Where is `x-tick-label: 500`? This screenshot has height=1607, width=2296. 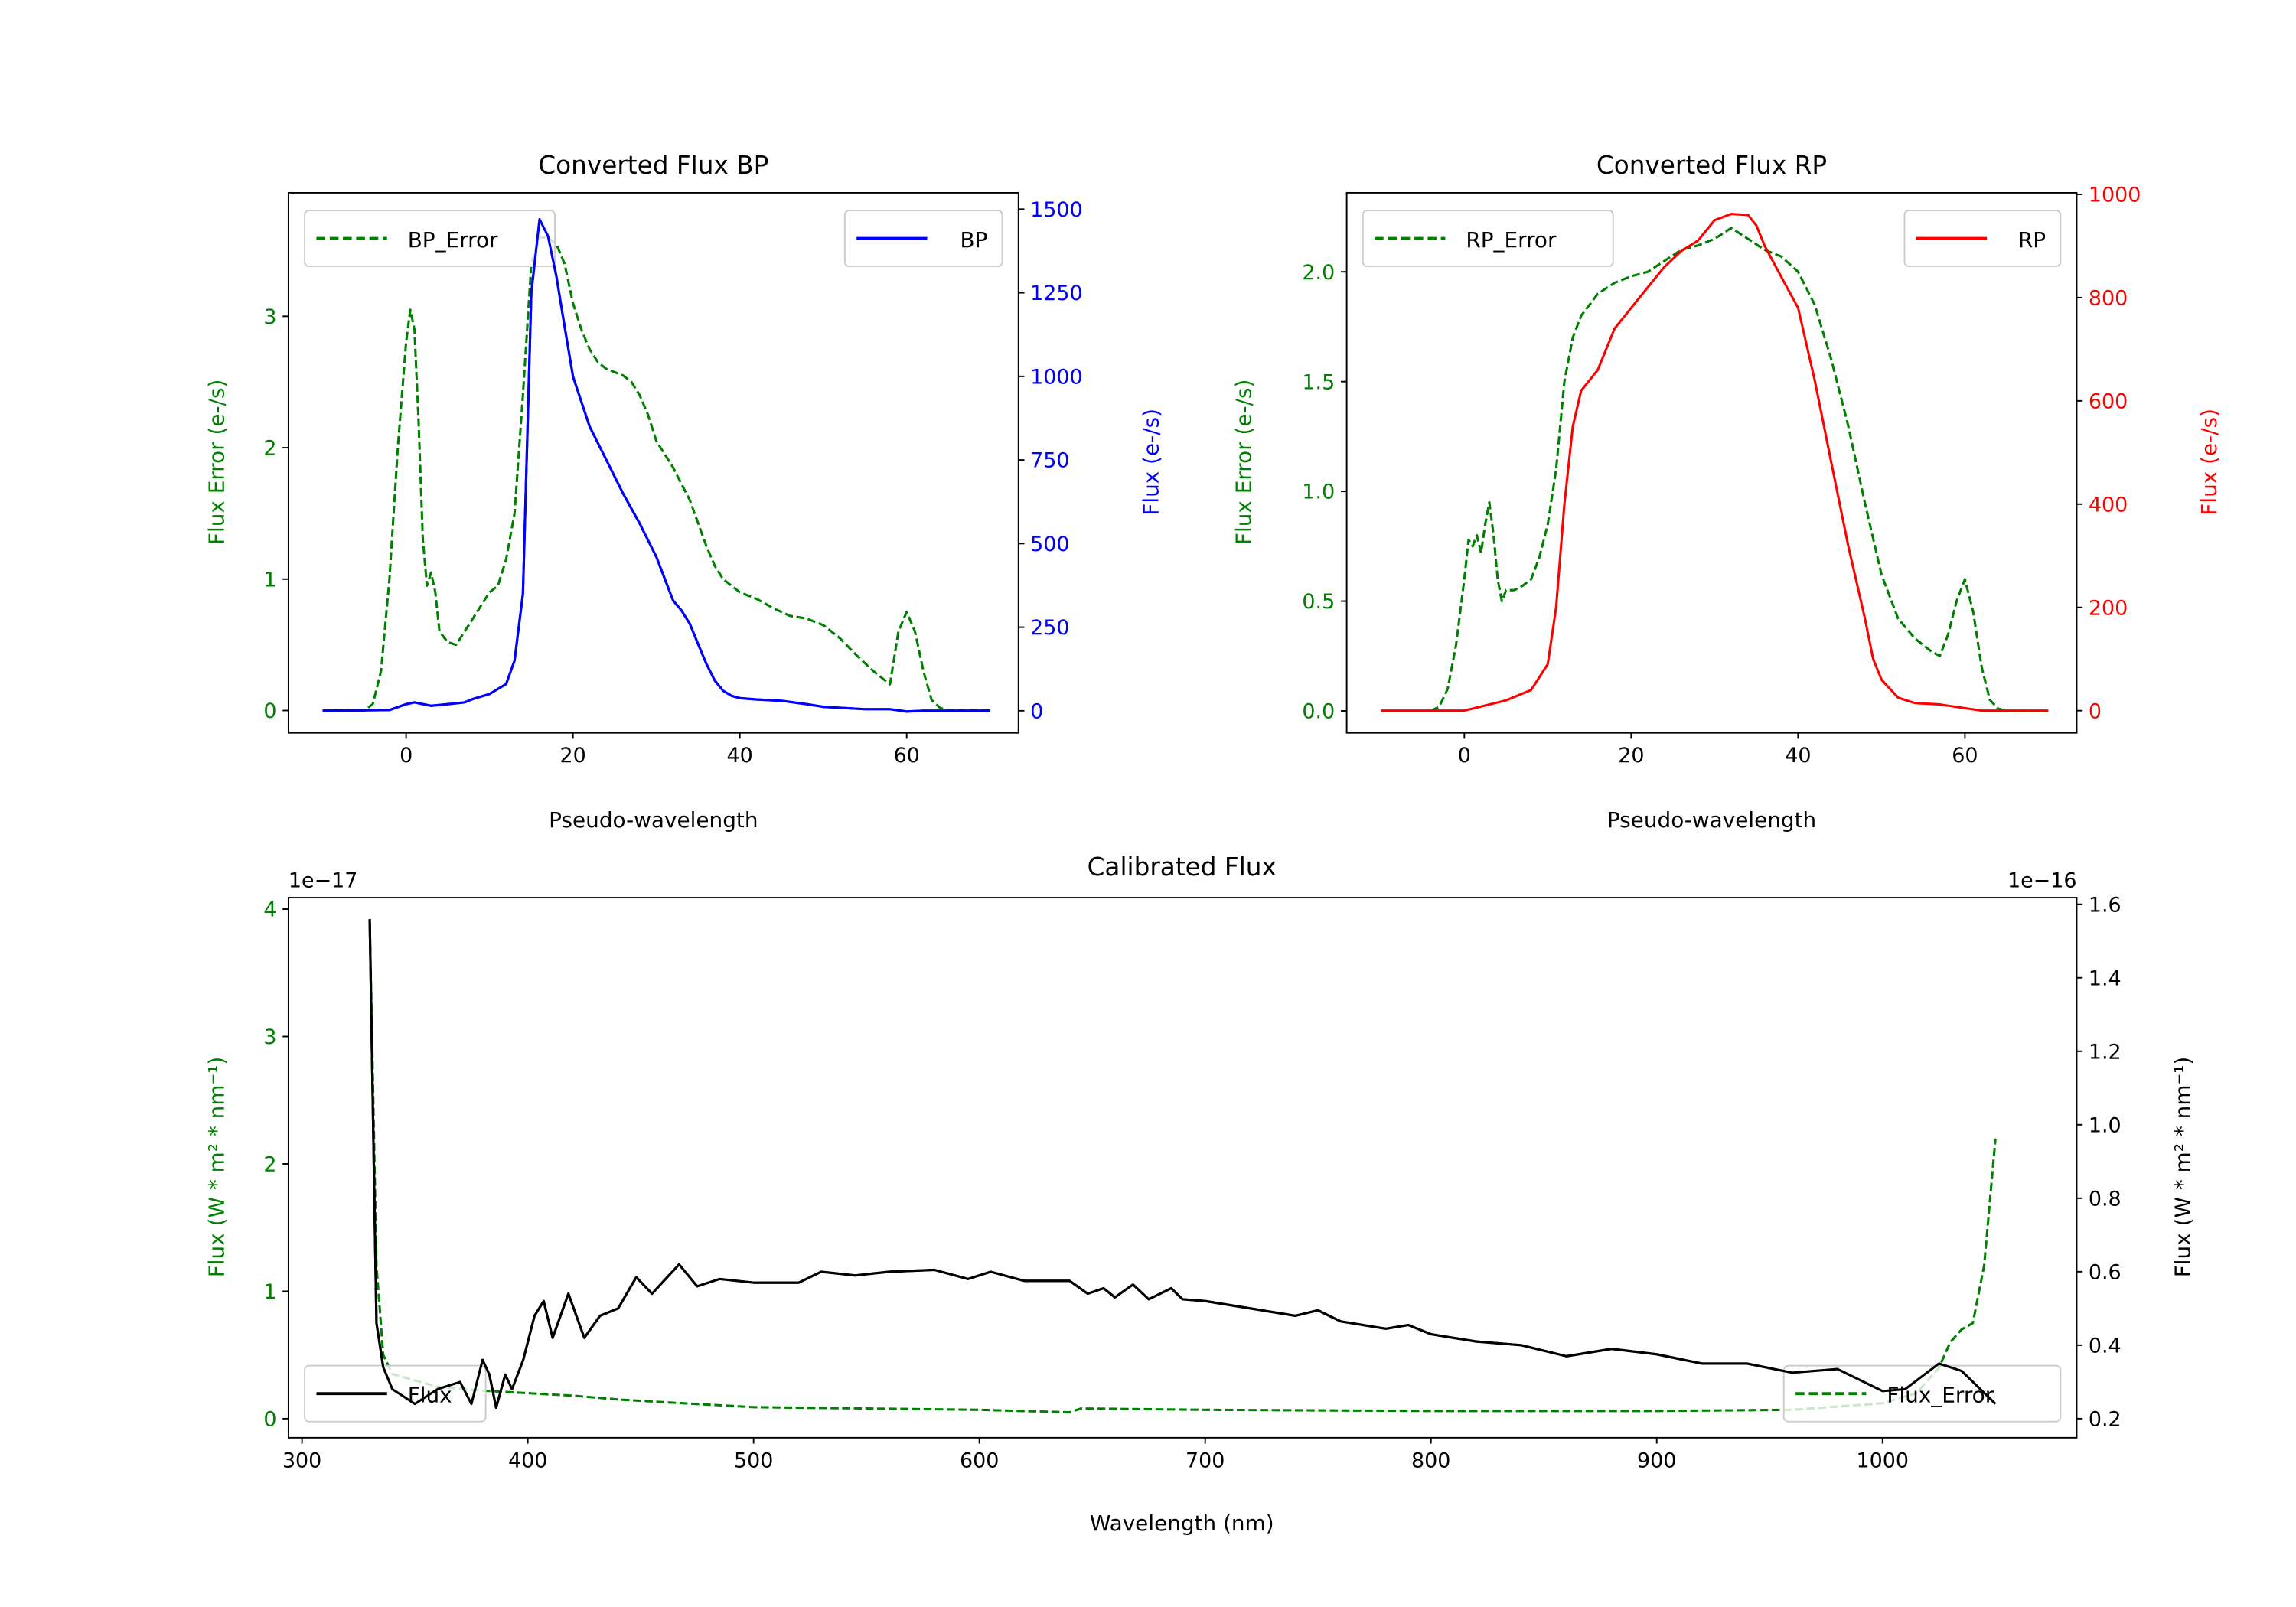 x-tick-label: 500 is located at coordinates (753, 1460).